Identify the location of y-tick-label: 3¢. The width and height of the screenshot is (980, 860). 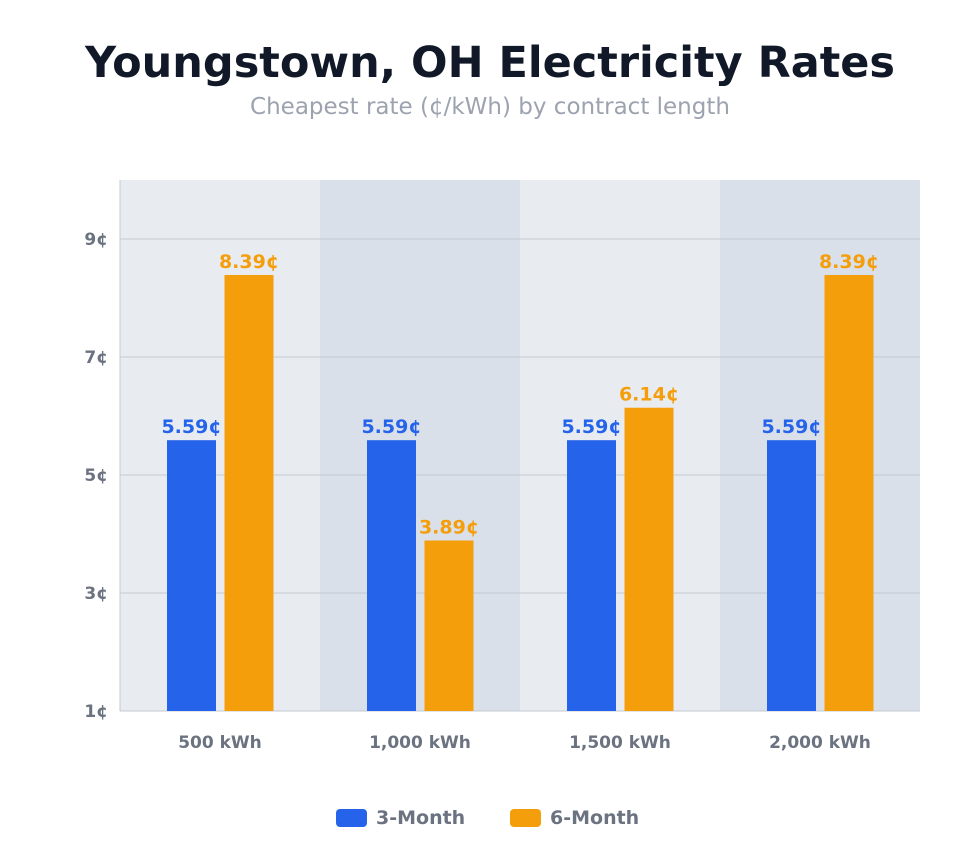
(96, 594).